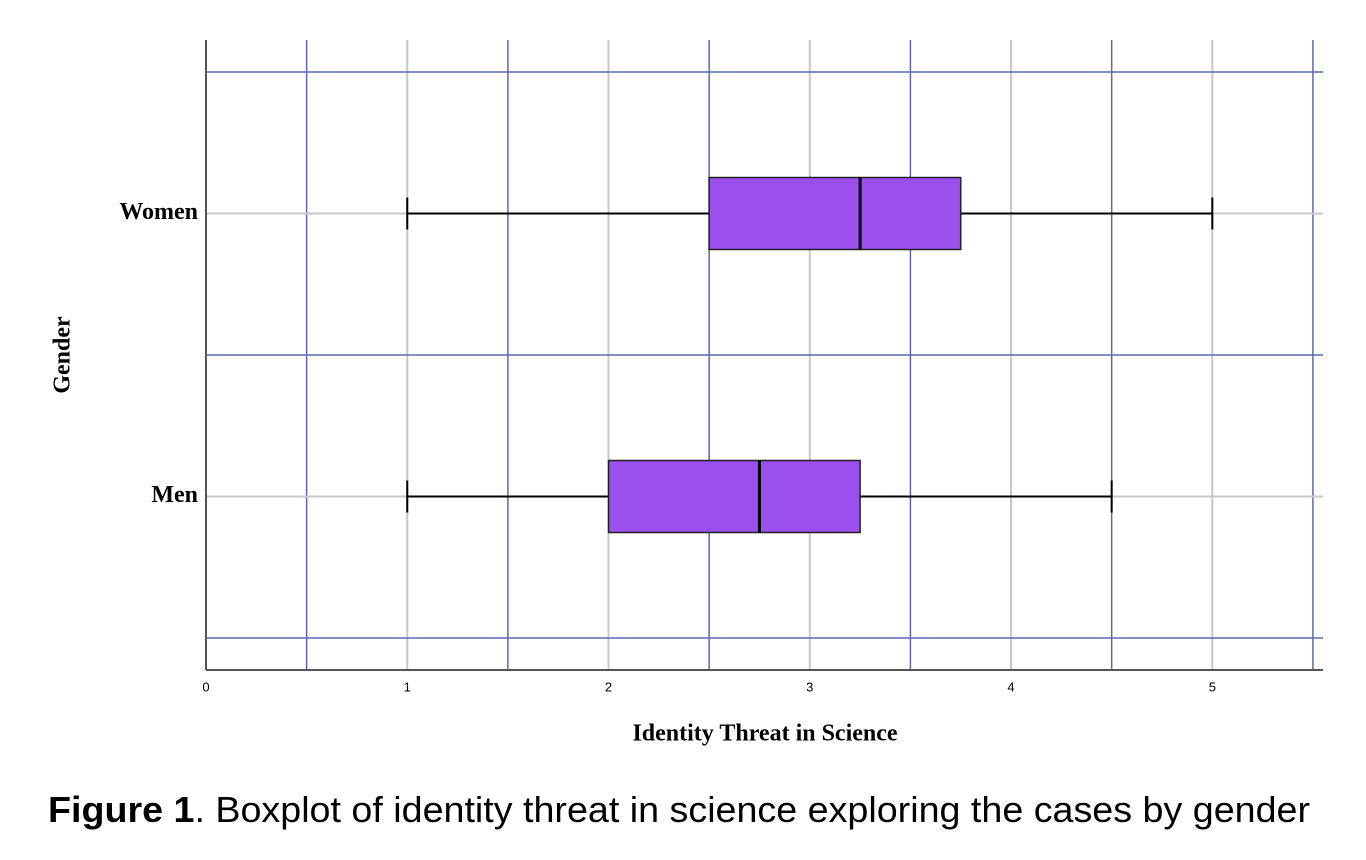 Image resolution: width=1366 pixels, height=860 pixels. I want to click on y-tick-label: Men, so click(174, 495).